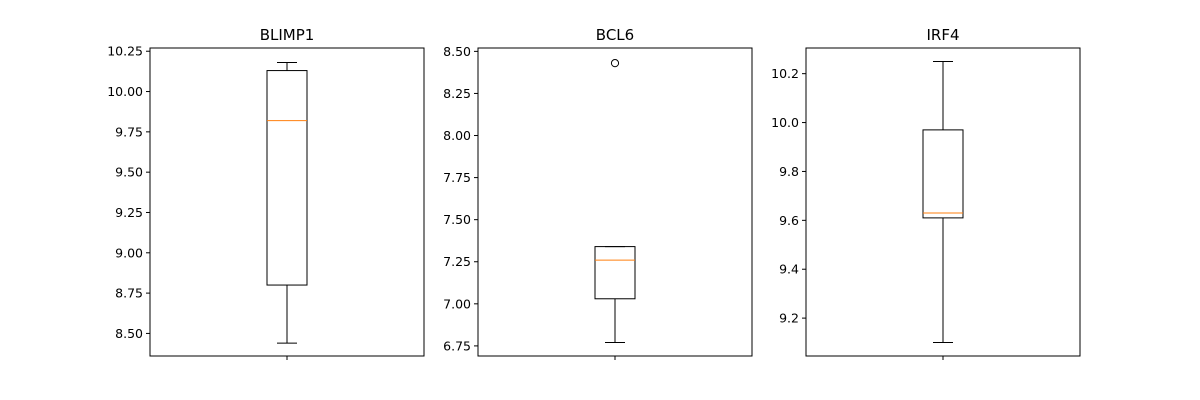  What do you see at coordinates (129, 172) in the screenshot?
I see `y-tick-label: 9.50` at bounding box center [129, 172].